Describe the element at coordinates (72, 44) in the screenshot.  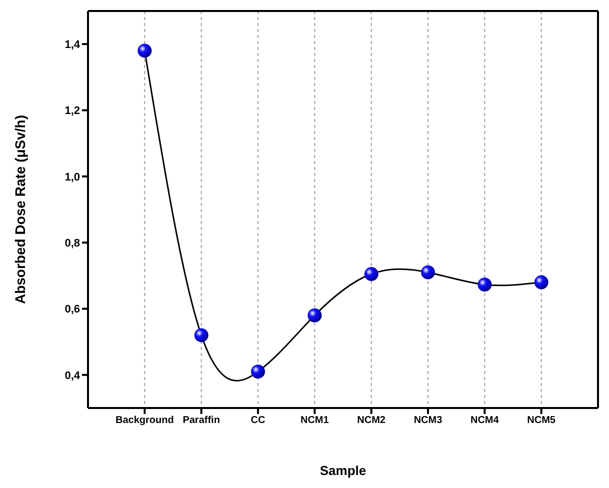
I see `y-tick-label: 1,4` at that location.